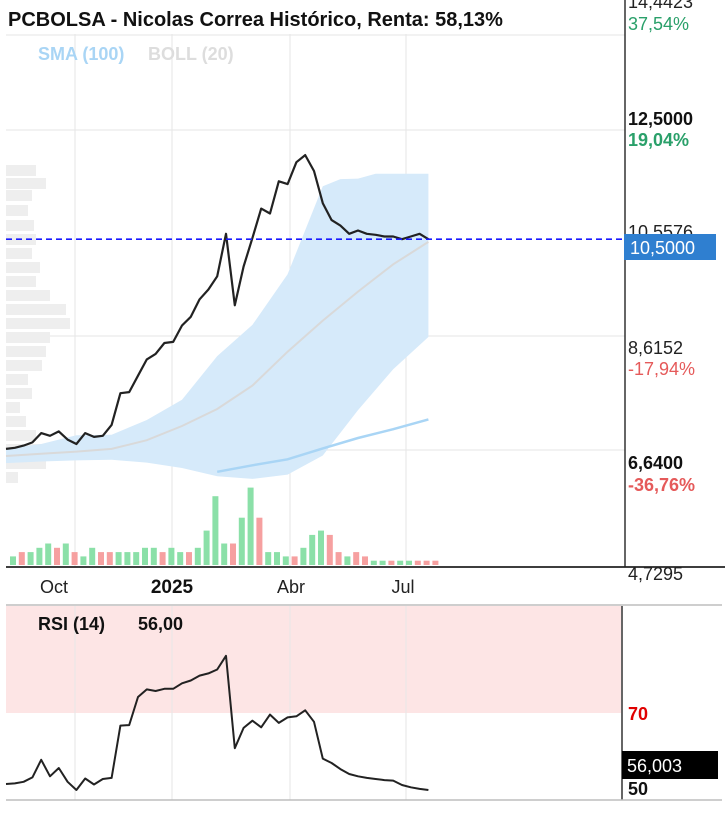 This screenshot has width=728, height=813. Describe the element at coordinates (655, 348) in the screenshot. I see `axis-level3-price: 8,6152` at that location.